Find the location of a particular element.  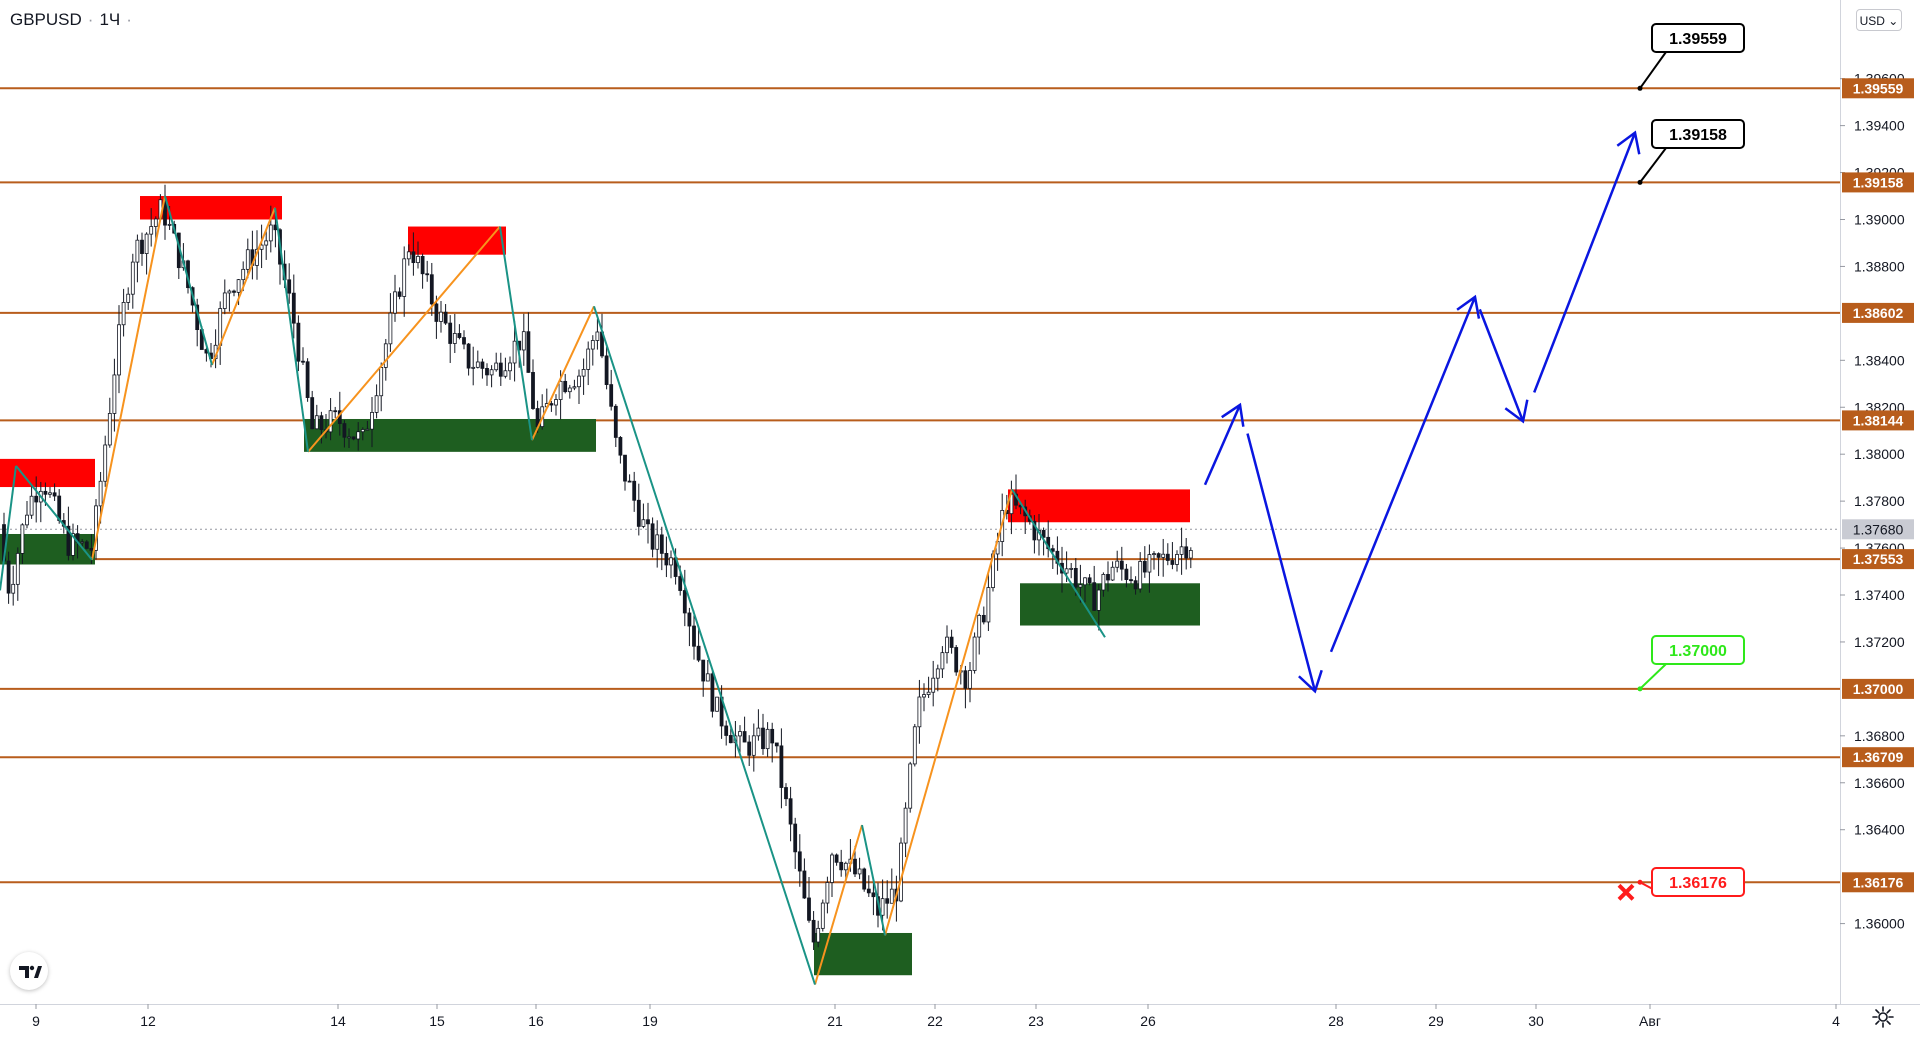

callout-anchor is located at coordinates (1640, 882).